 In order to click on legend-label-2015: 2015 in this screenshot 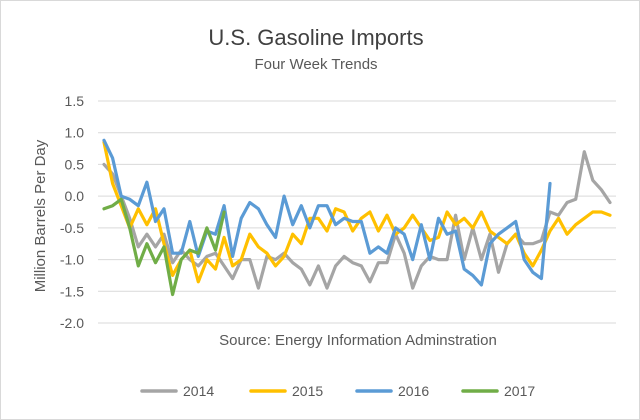, I will do `click(307, 391)`.